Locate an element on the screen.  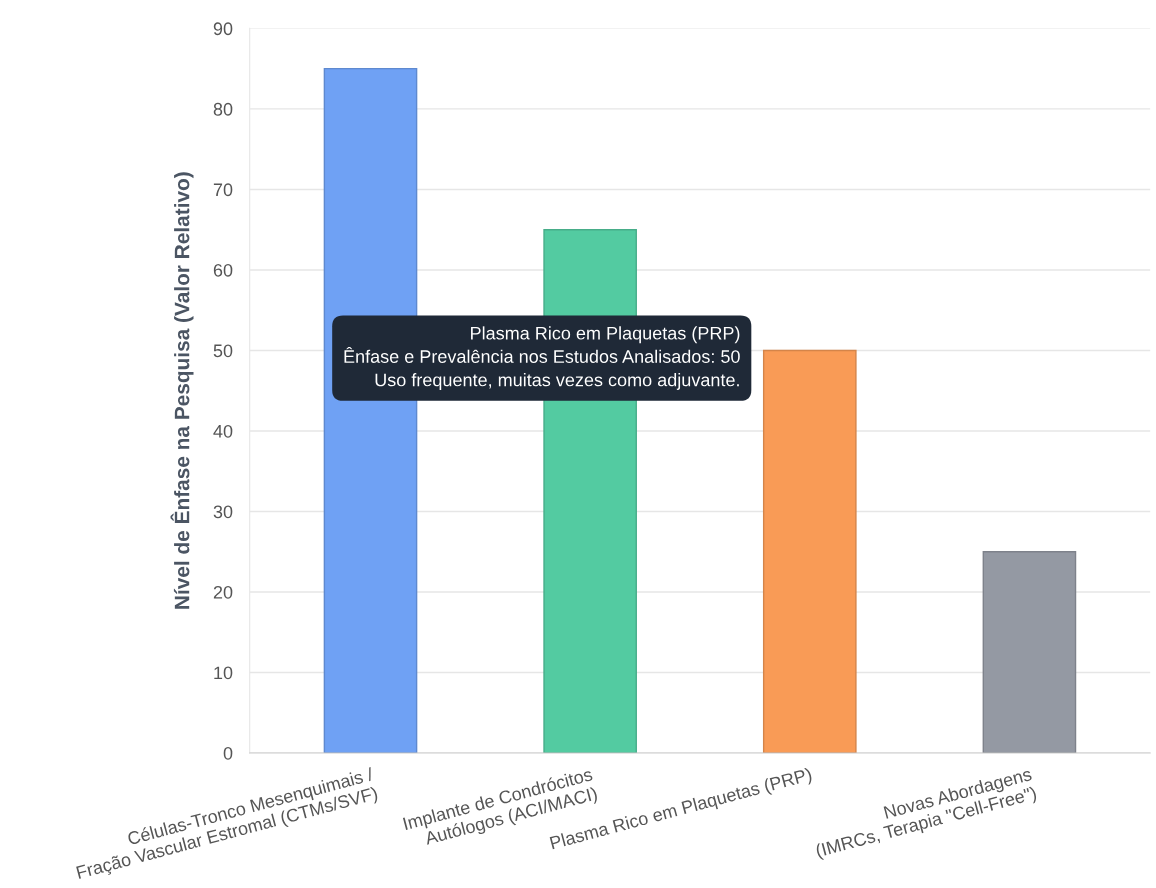
y-tick-label: 80 is located at coordinates (223, 109).